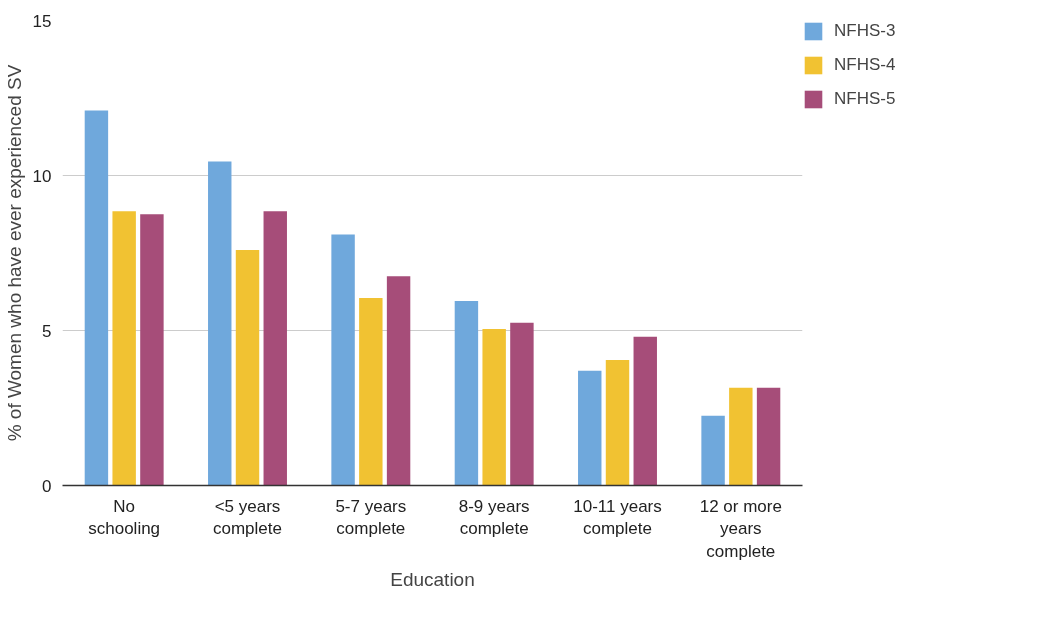  Describe the element at coordinates (432, 580) in the screenshot. I see `x-axis-title: Education` at that location.